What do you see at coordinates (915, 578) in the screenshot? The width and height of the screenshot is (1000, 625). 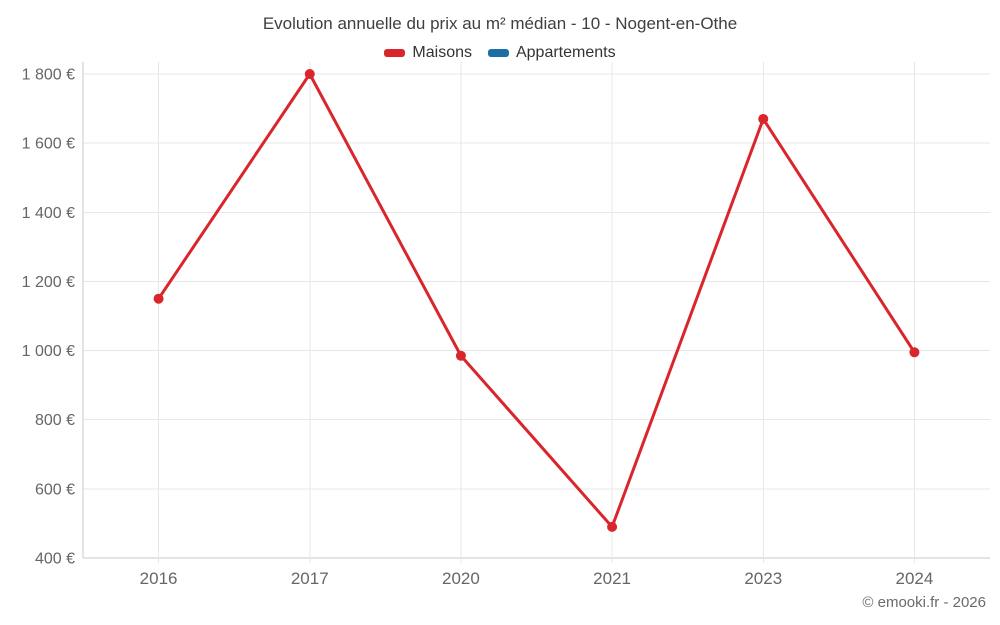 I see `x-axis-tick-label: 2024` at bounding box center [915, 578].